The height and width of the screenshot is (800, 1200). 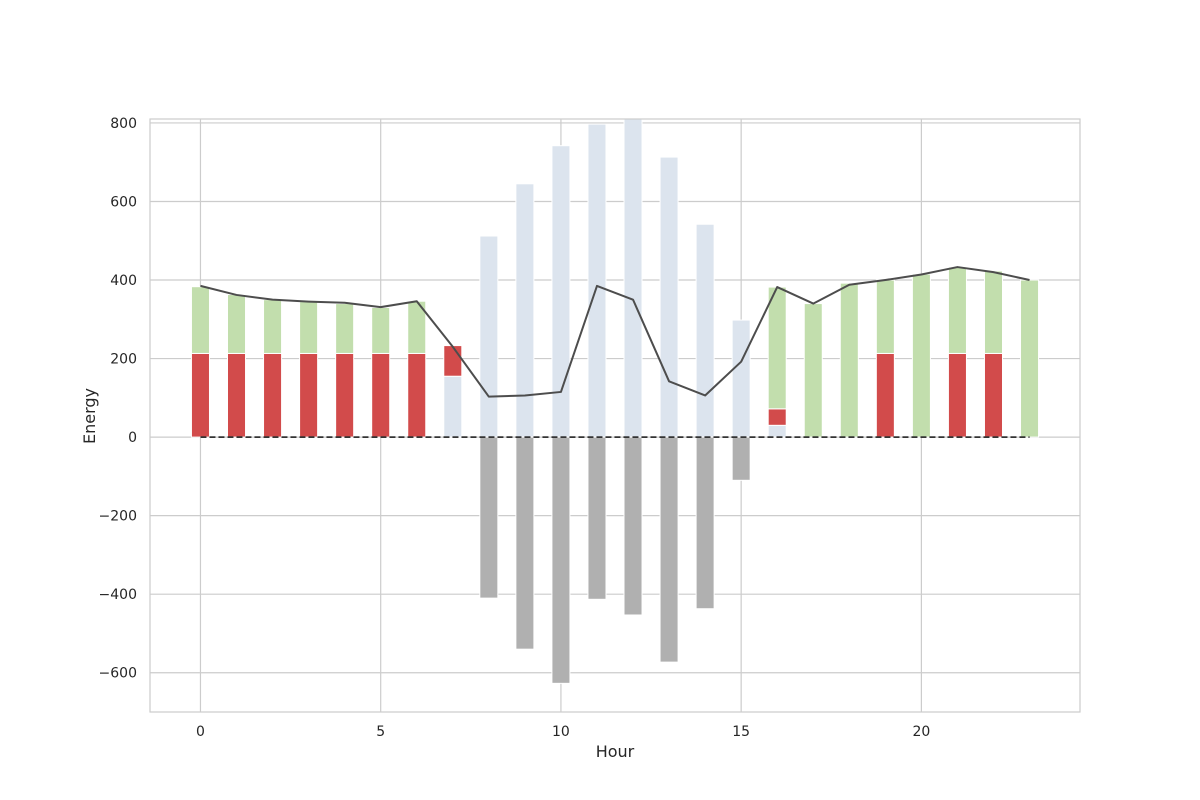 What do you see at coordinates (561, 732) in the screenshot?
I see `x-tick-label: 10` at bounding box center [561, 732].